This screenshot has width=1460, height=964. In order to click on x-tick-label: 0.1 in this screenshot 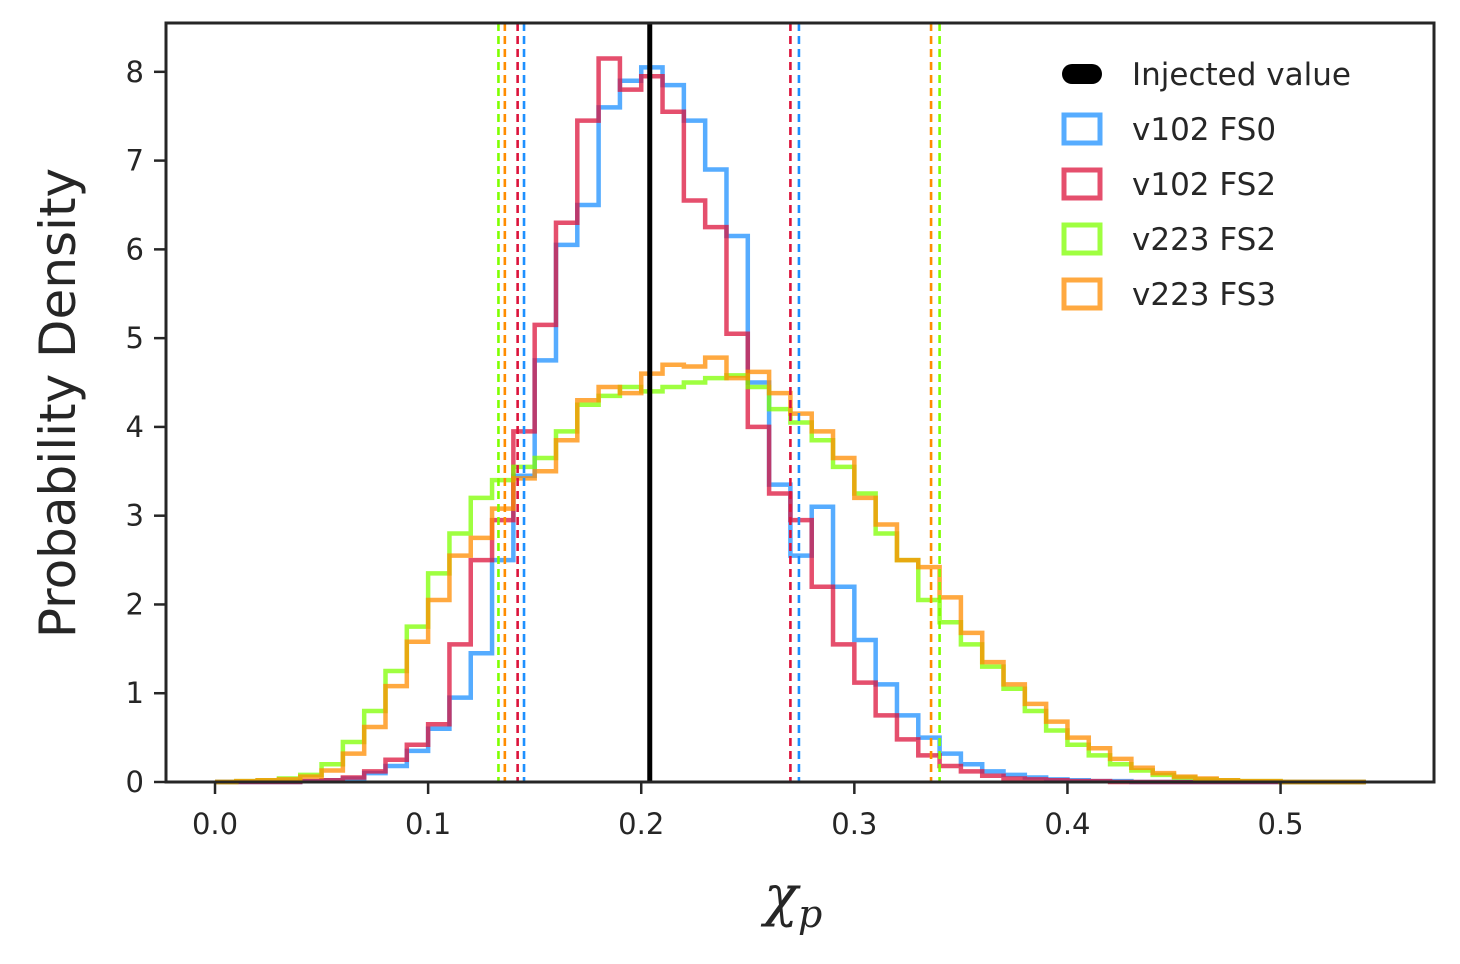, I will do `click(428, 824)`.